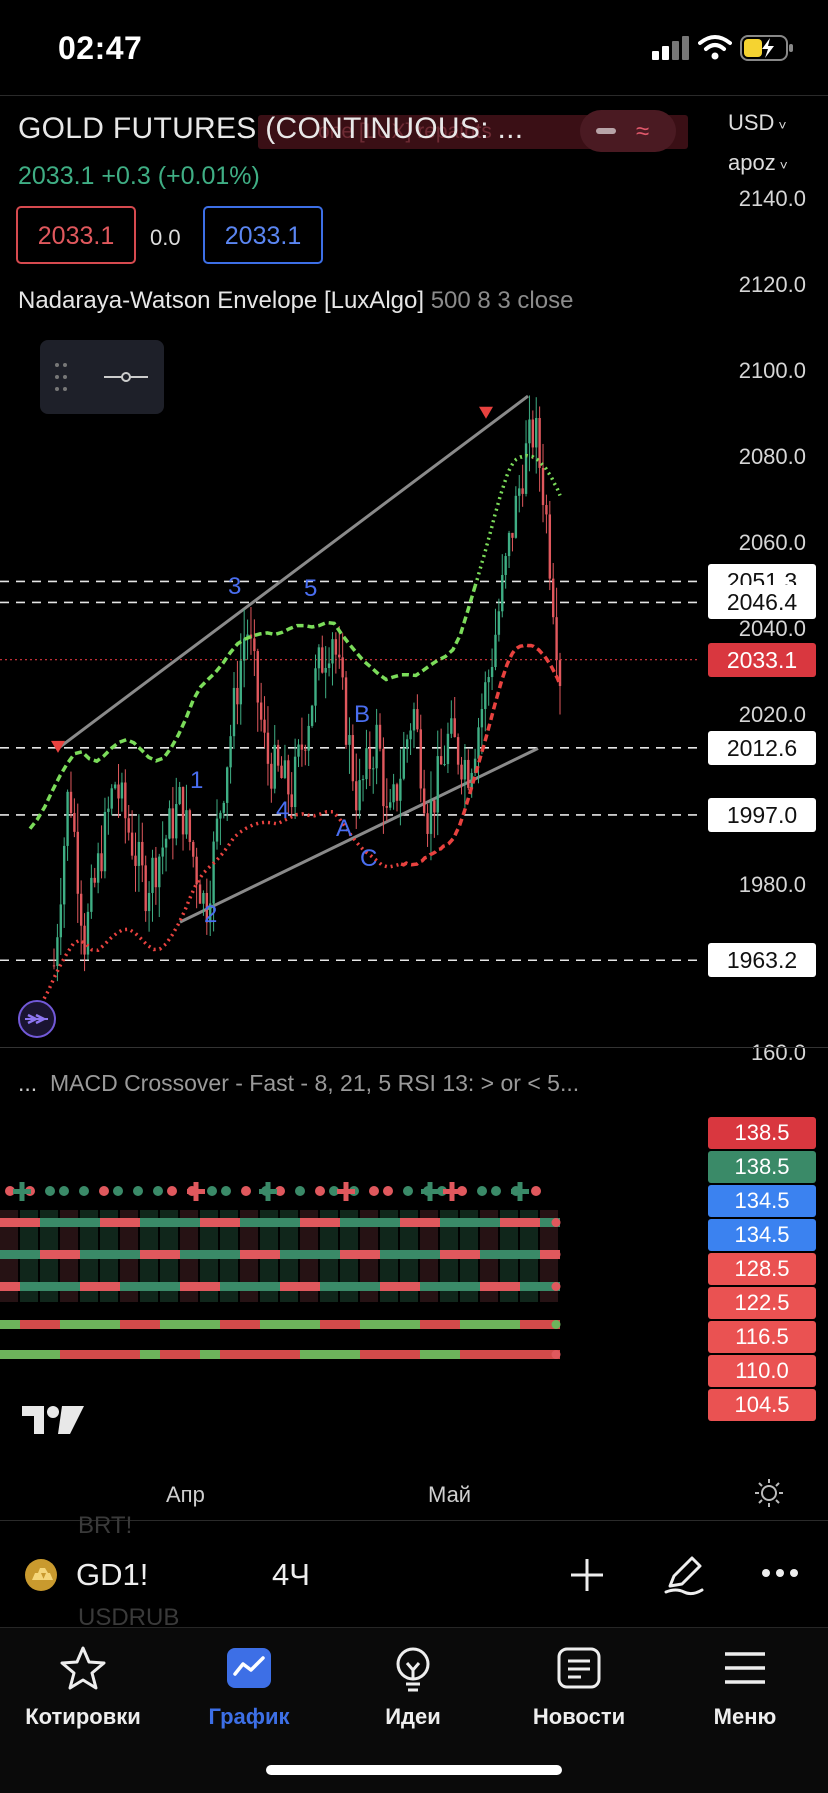 The width and height of the screenshot is (828, 1793). Describe the element at coordinates (780, 1573) in the screenshot. I see `more-icon` at that location.